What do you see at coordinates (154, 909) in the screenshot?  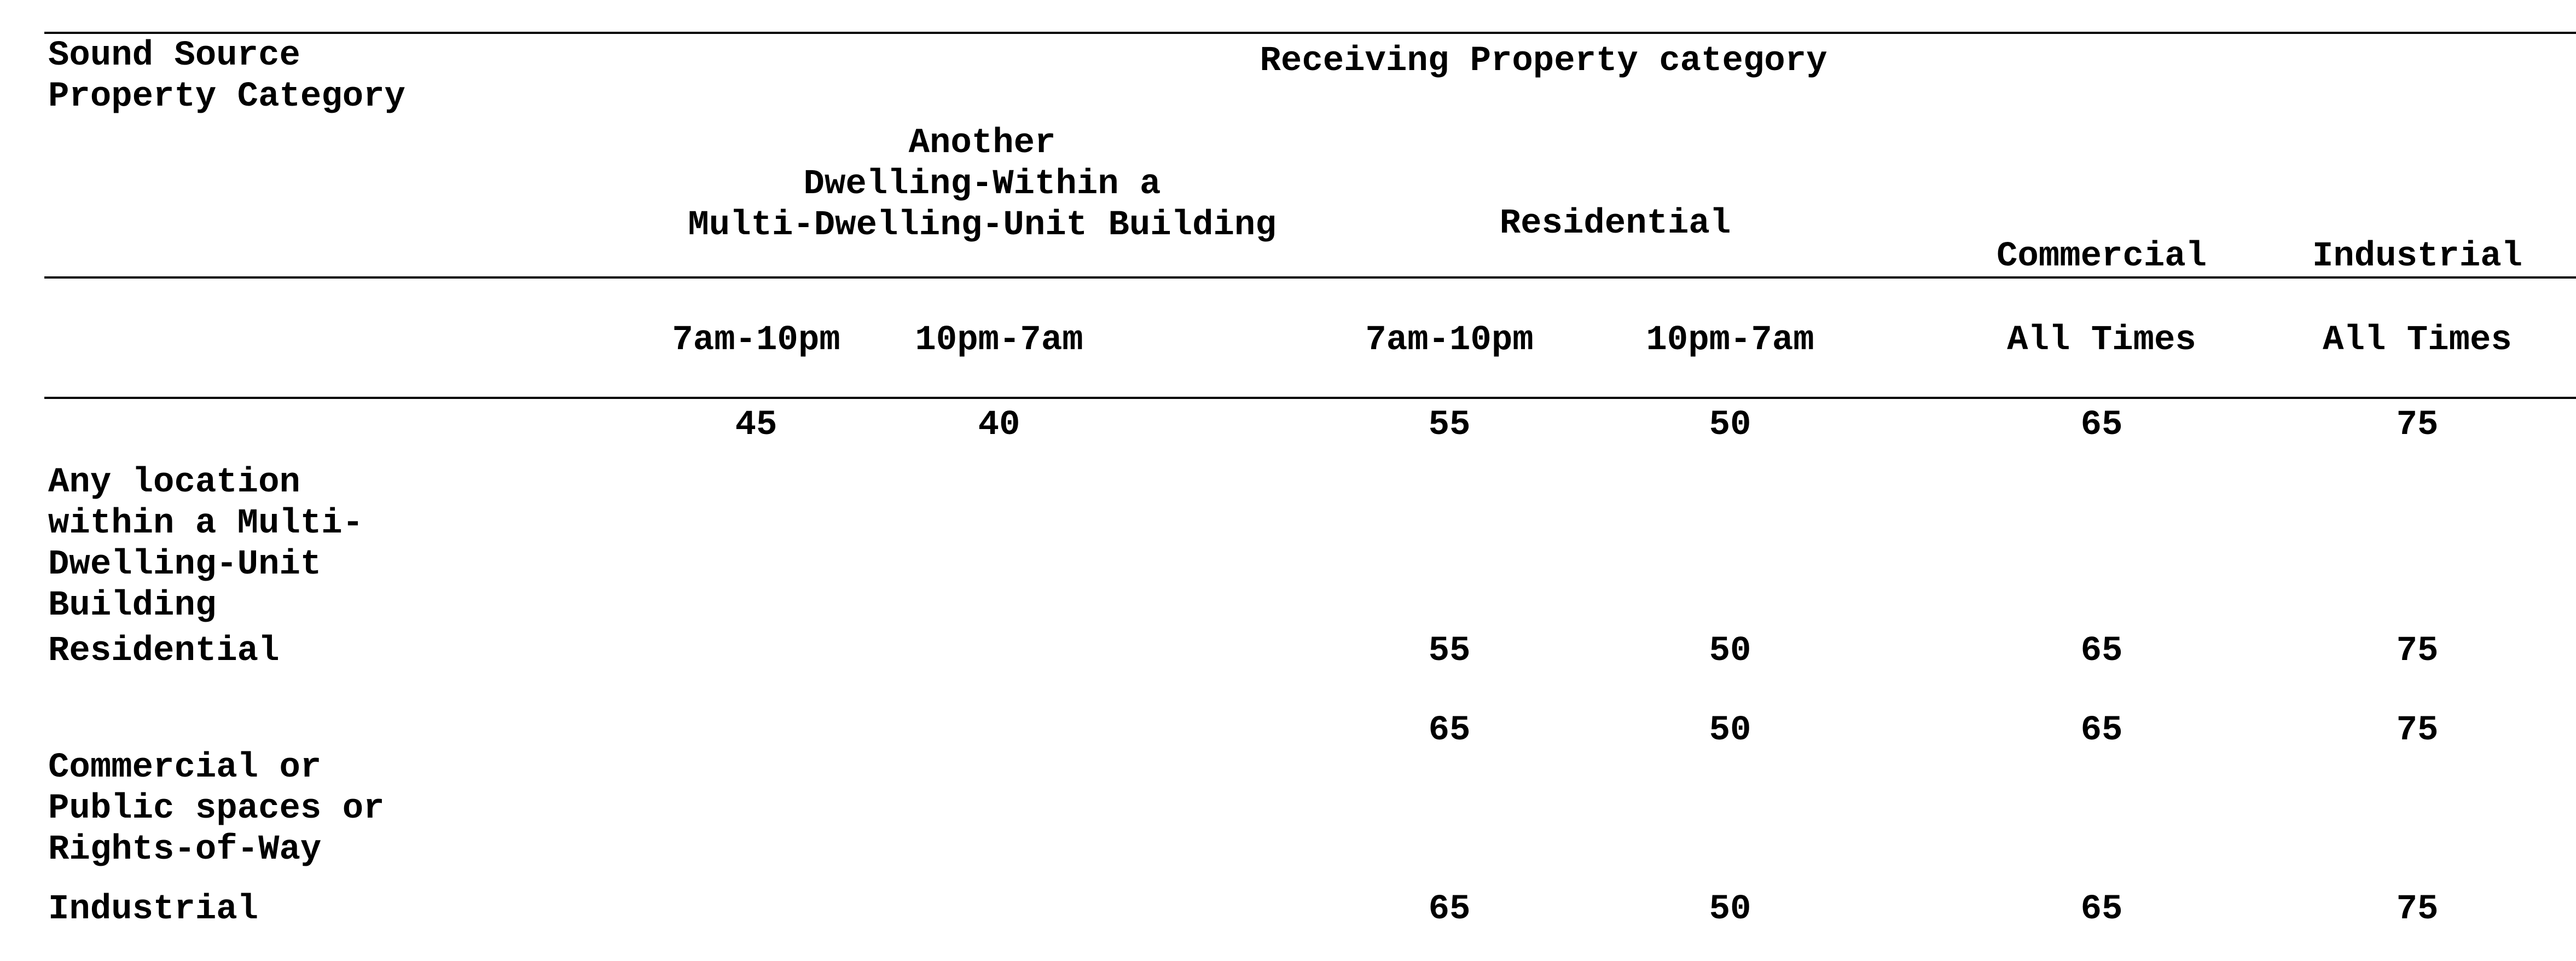 I see `row-label: Industrial` at bounding box center [154, 909].